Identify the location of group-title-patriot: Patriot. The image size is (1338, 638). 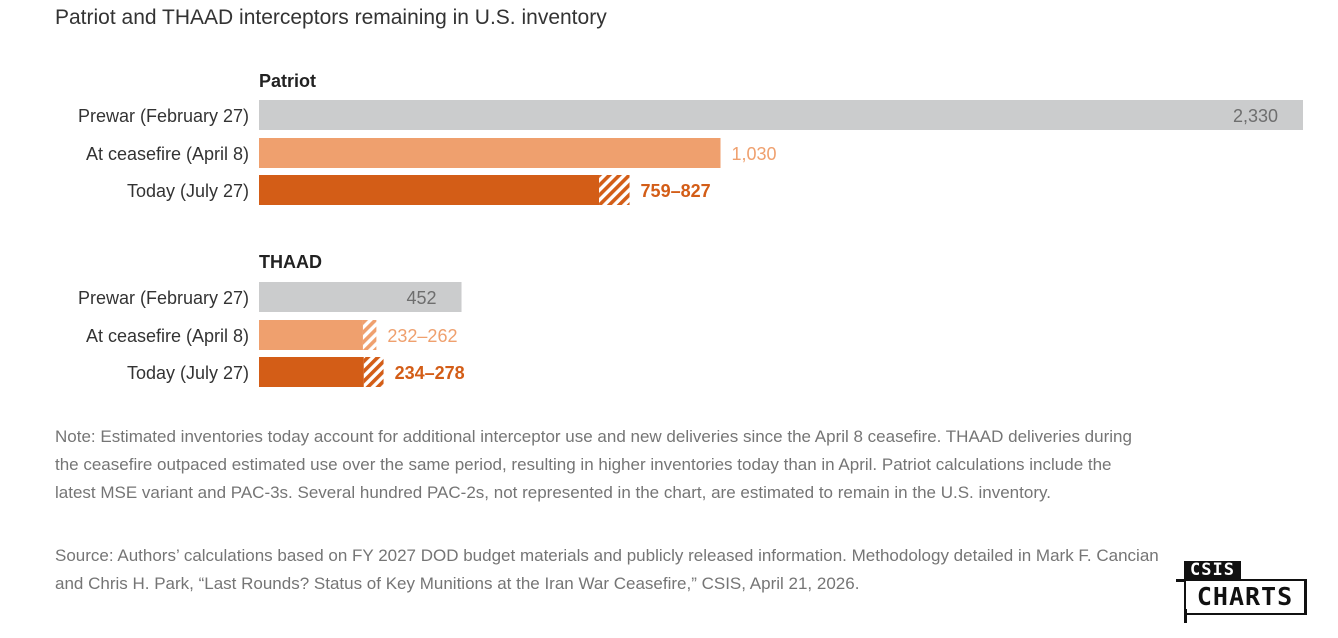
(287, 81).